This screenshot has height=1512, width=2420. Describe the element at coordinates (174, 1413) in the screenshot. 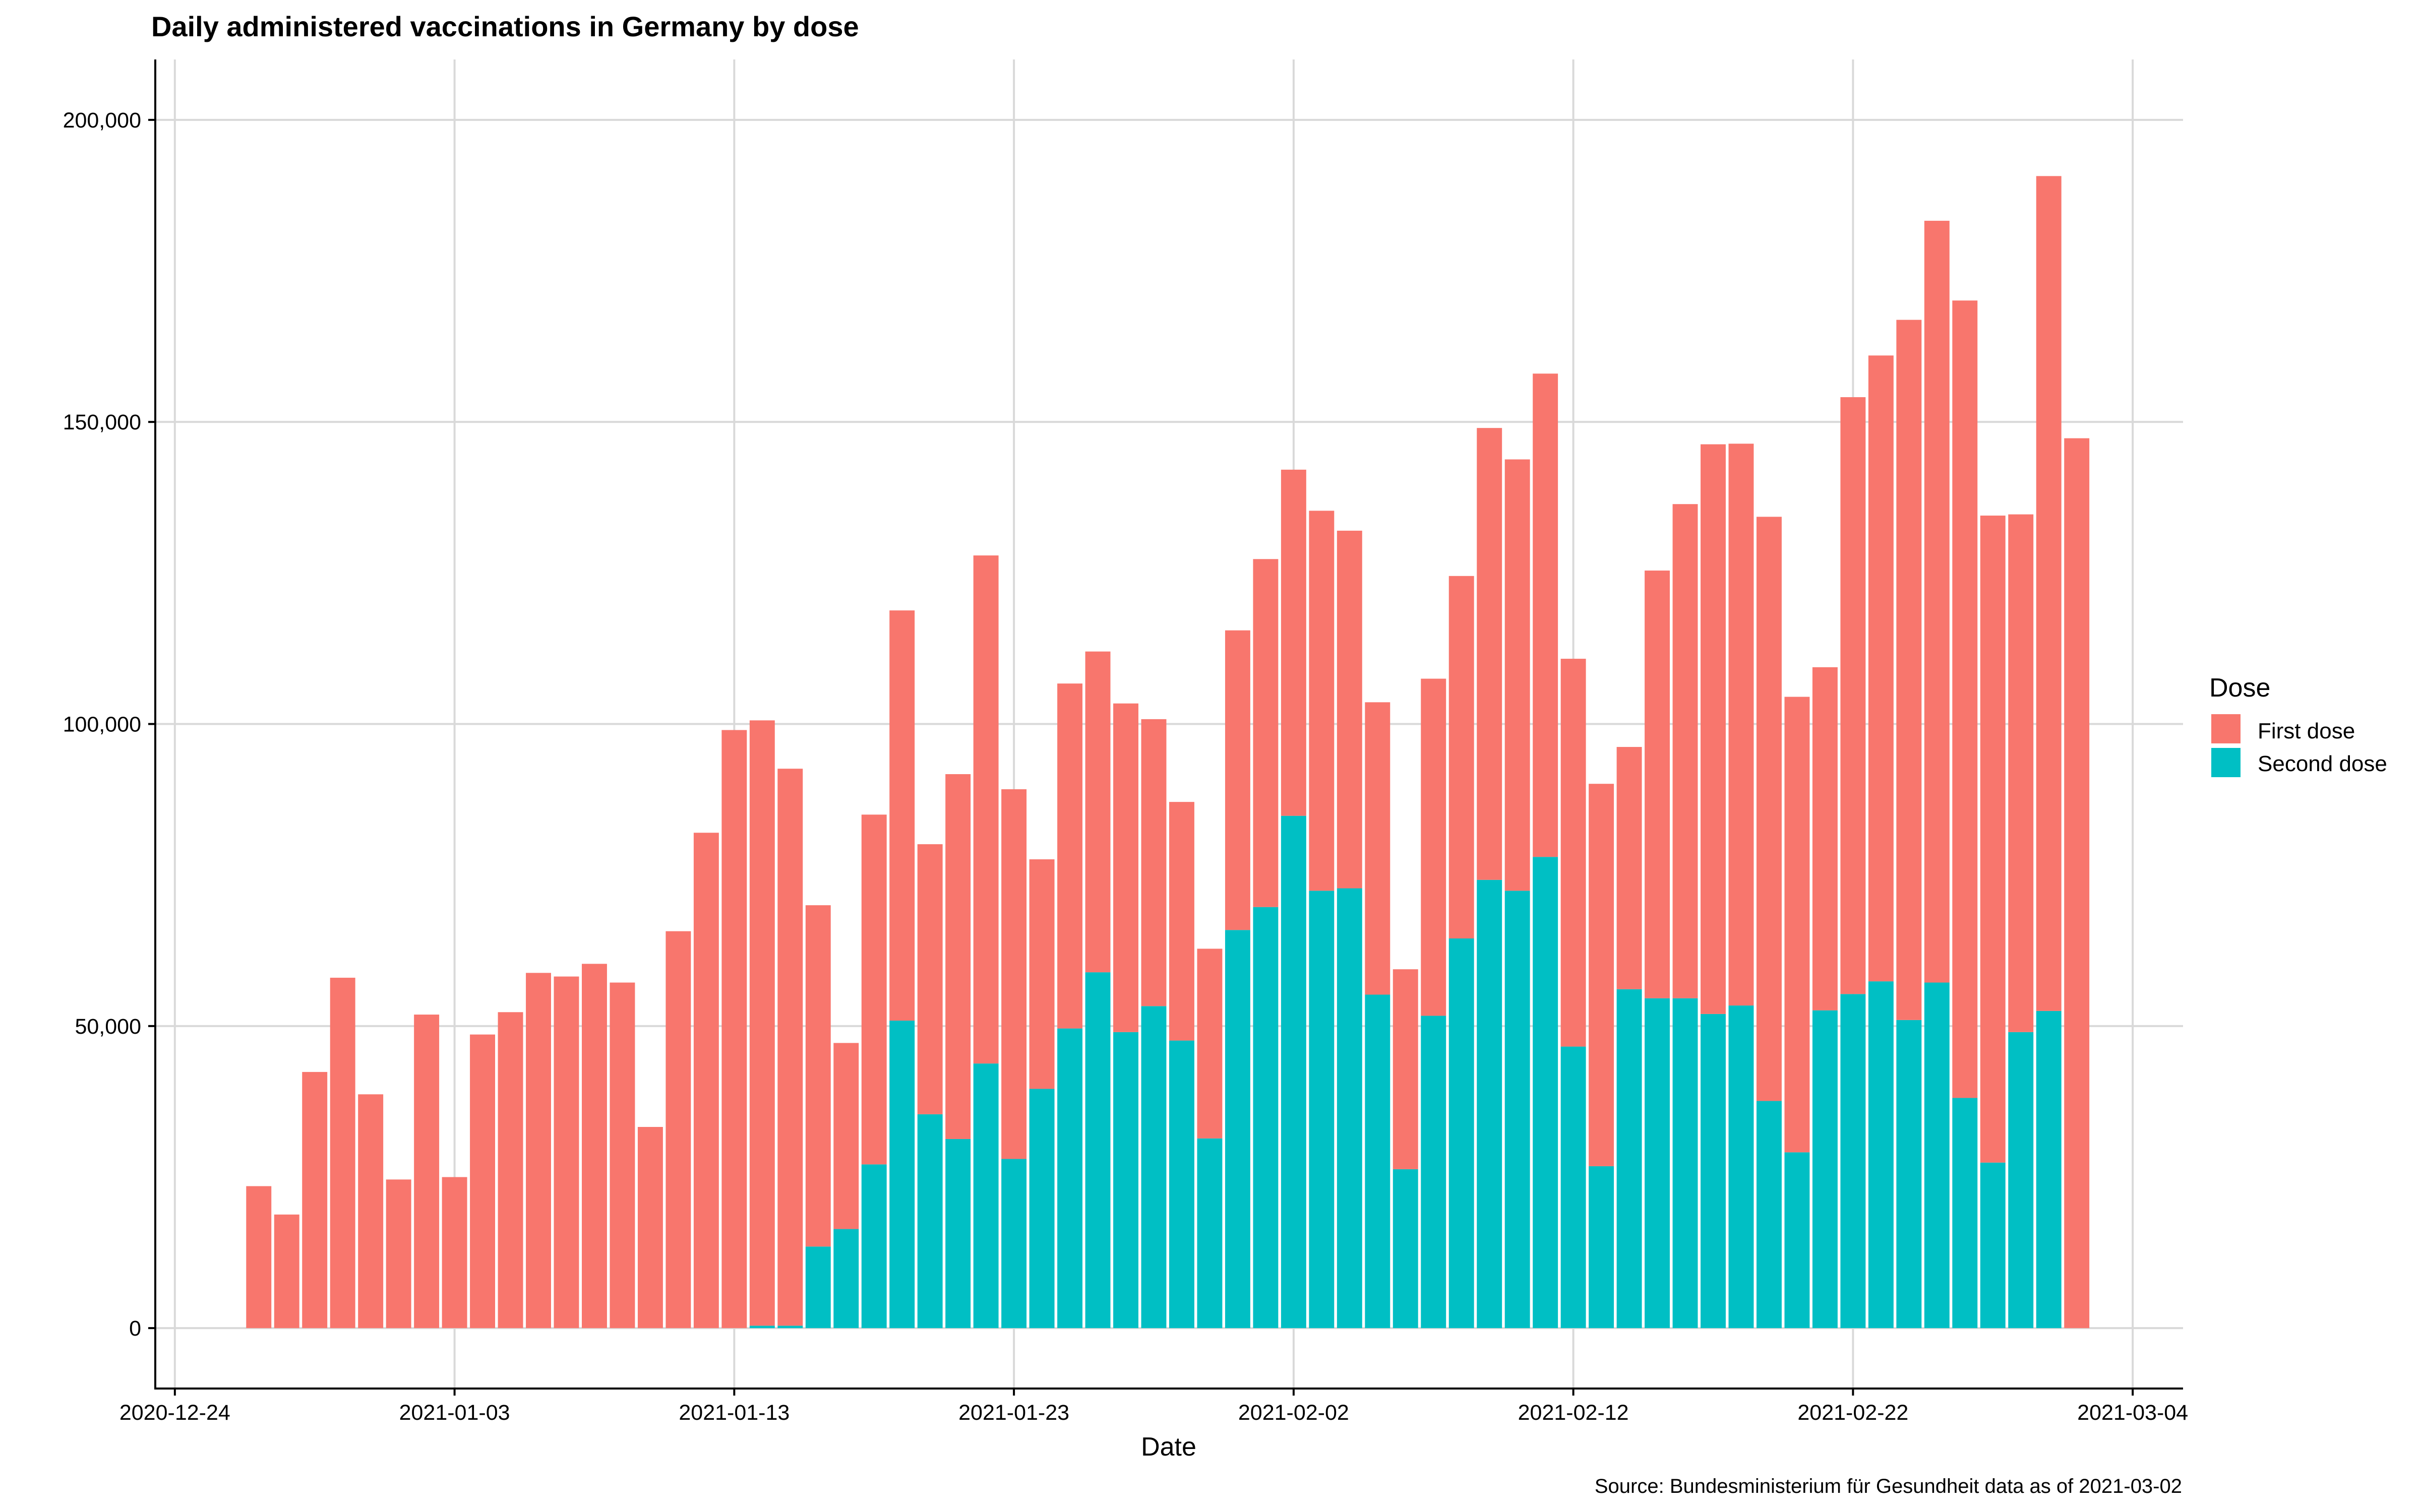

I see `x-tick-label: 2020-12-24` at that location.